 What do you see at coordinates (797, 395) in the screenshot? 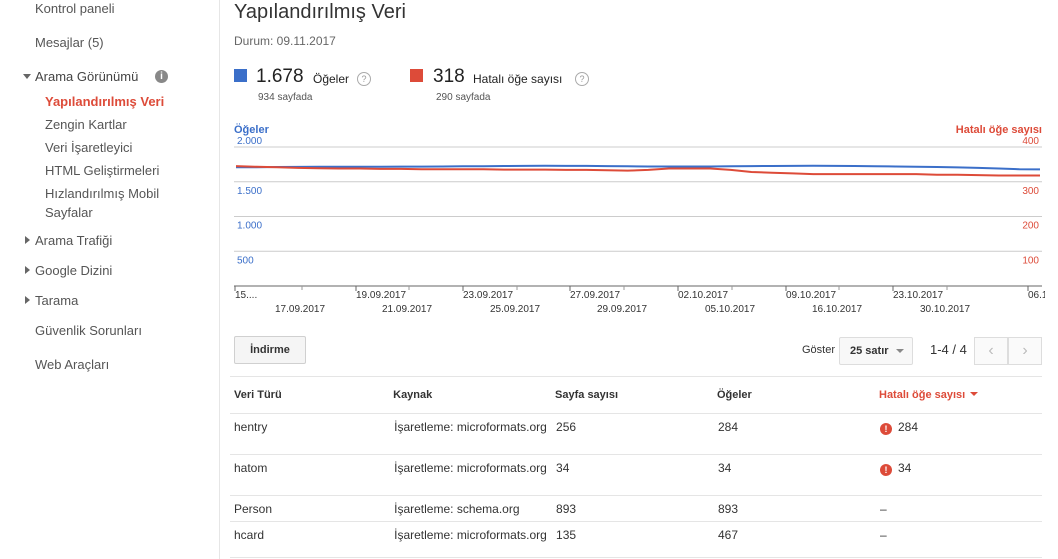
I see `col-header-items: Öğeler` at bounding box center [797, 395].